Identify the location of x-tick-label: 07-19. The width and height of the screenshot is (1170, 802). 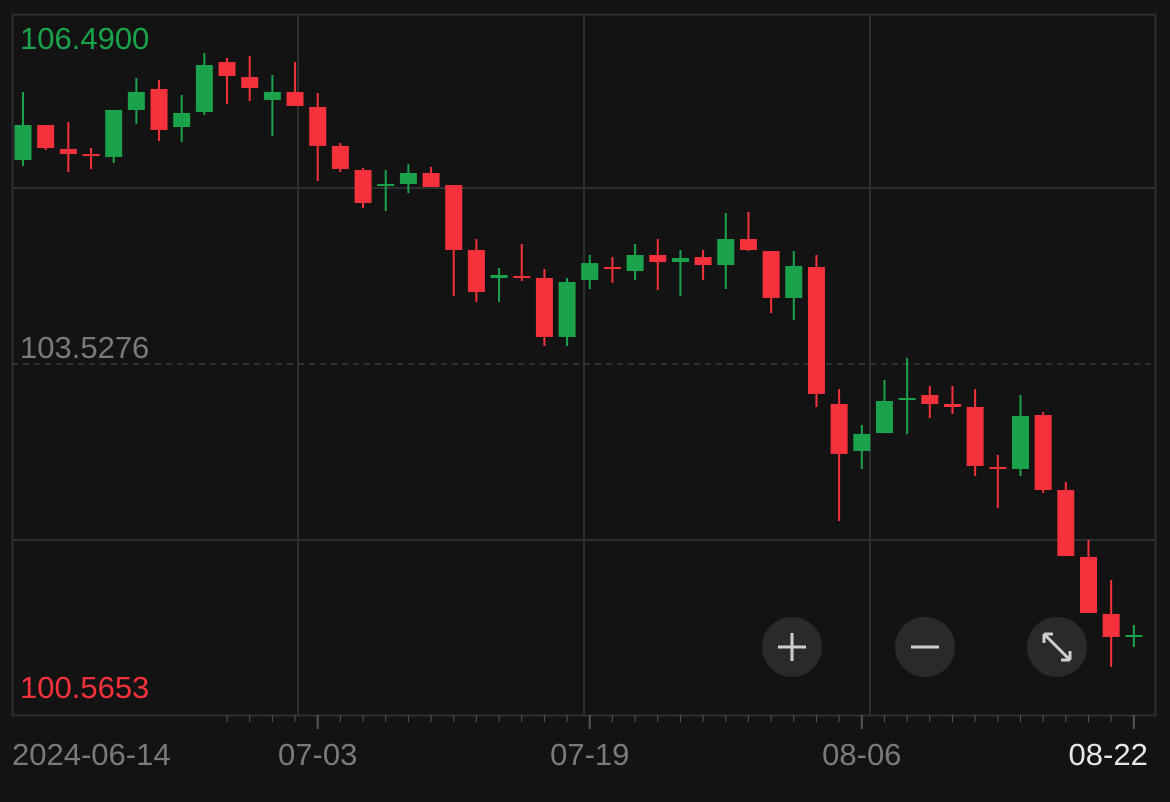
(589, 754).